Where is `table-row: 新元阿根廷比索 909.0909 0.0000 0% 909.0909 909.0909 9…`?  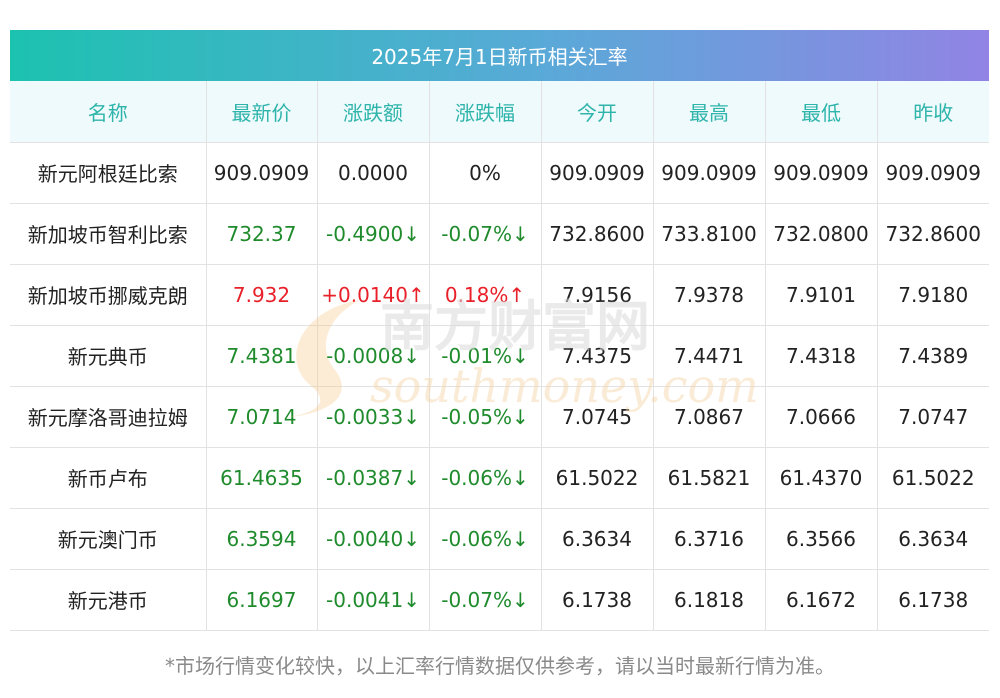
table-row: 新元阿根廷比索 909.0909 0.0000 0% 909.0909 909.0909 9… is located at coordinates (499, 173).